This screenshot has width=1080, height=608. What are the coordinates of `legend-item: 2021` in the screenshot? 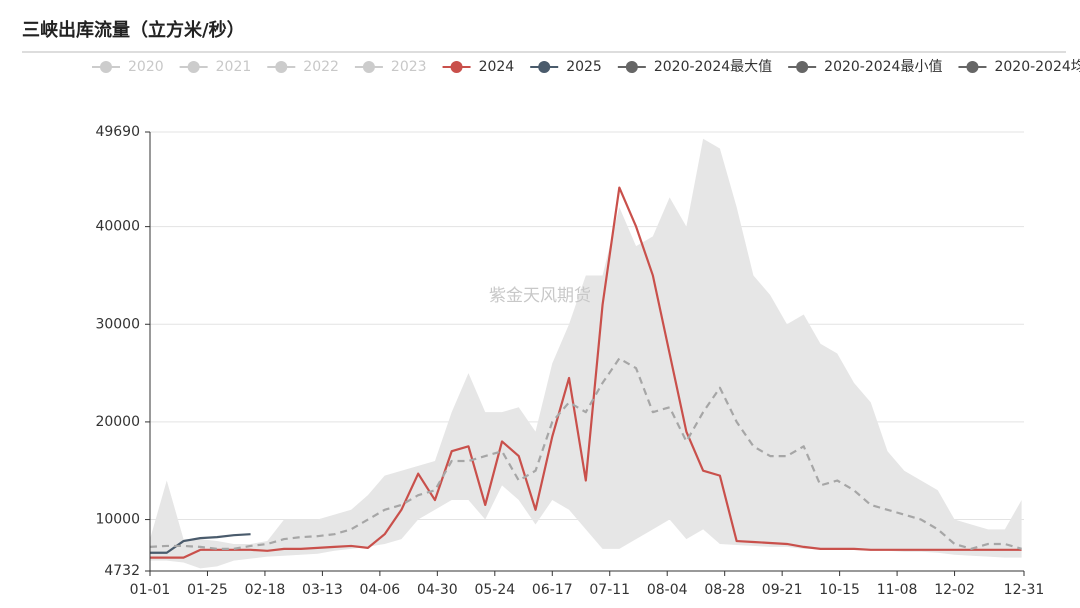 It's located at (215, 67).